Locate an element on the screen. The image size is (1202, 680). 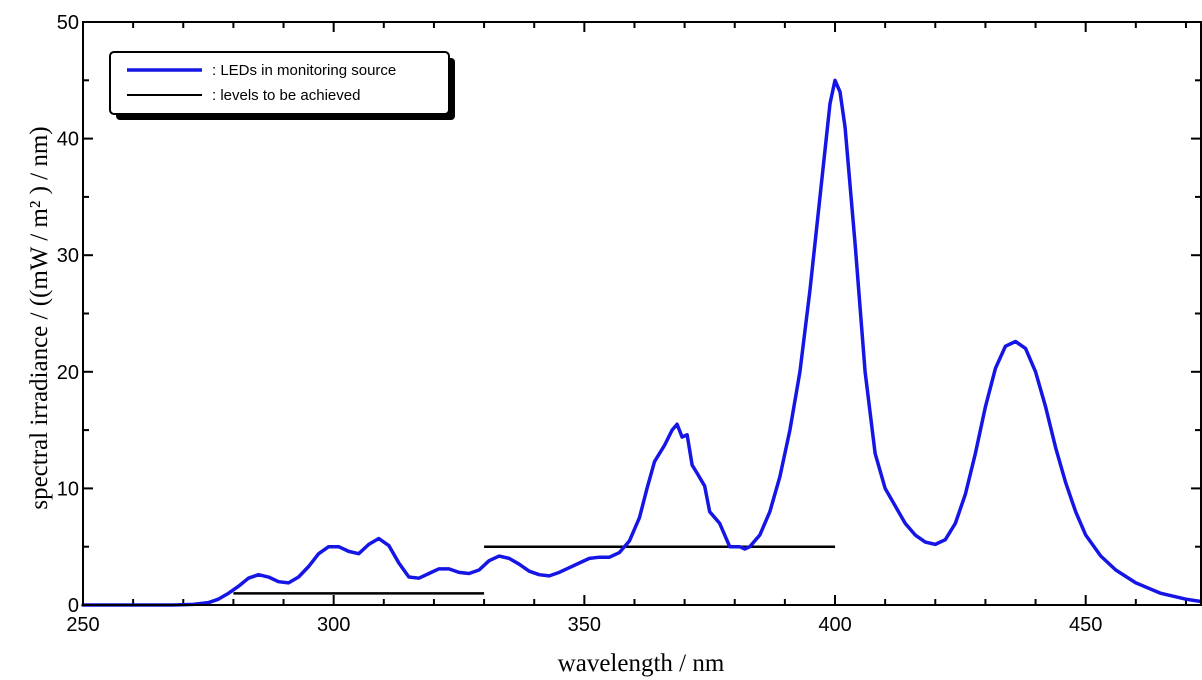
y-tick-label: 10 is located at coordinates (68, 489).